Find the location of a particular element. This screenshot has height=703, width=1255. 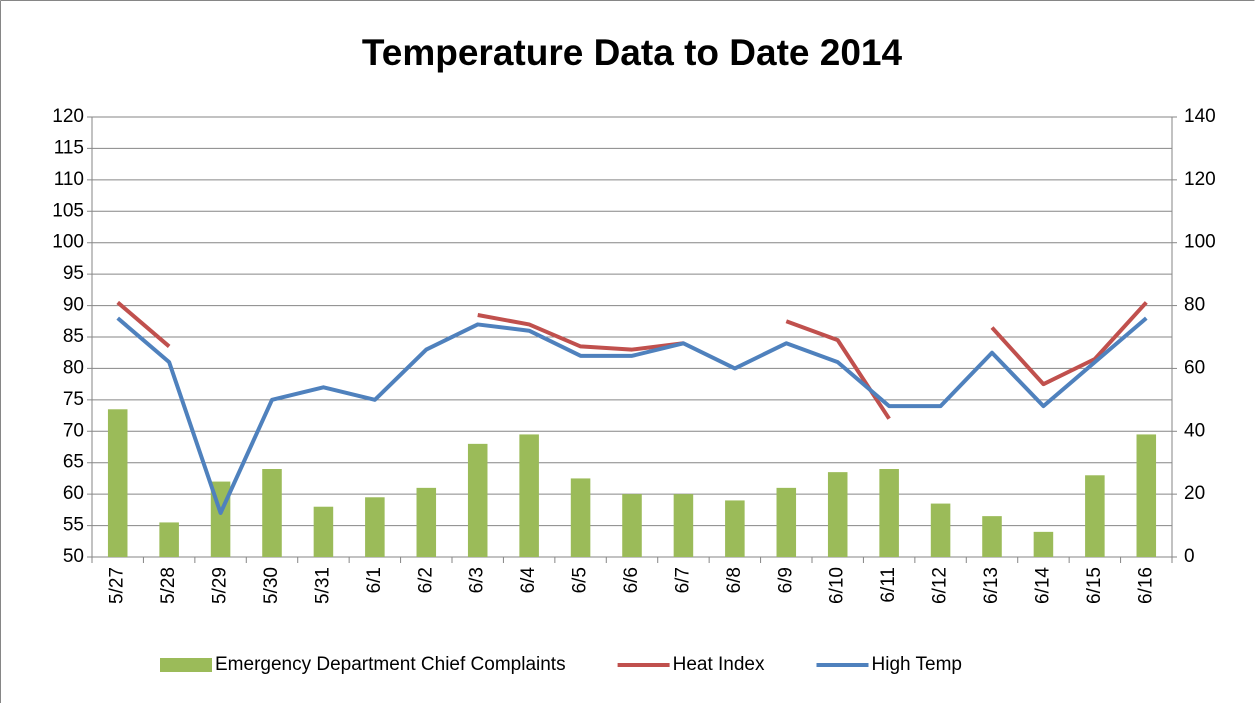

y-tick-label: 85 is located at coordinates (73, 336).